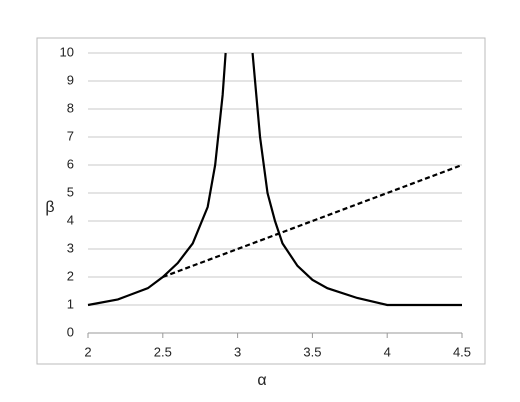 This screenshot has width=520, height=402. Describe the element at coordinates (163, 351) in the screenshot. I see `x-tick-label: 2.5` at that location.